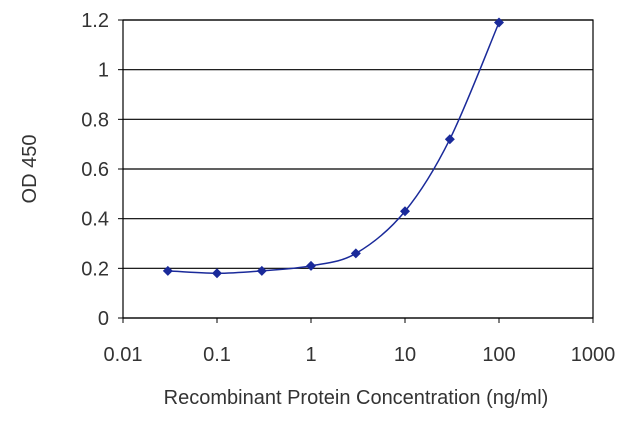  What do you see at coordinates (123, 355) in the screenshot?
I see `x-tick-label: 0.01` at bounding box center [123, 355].